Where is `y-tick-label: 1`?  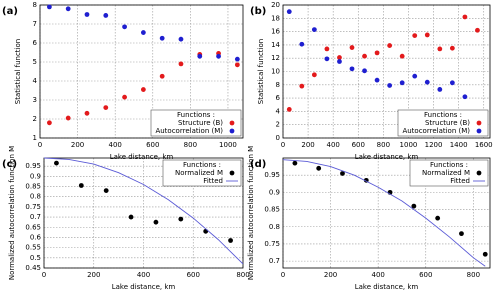
y-tick-label: 1 is located at coordinates (35, 138).